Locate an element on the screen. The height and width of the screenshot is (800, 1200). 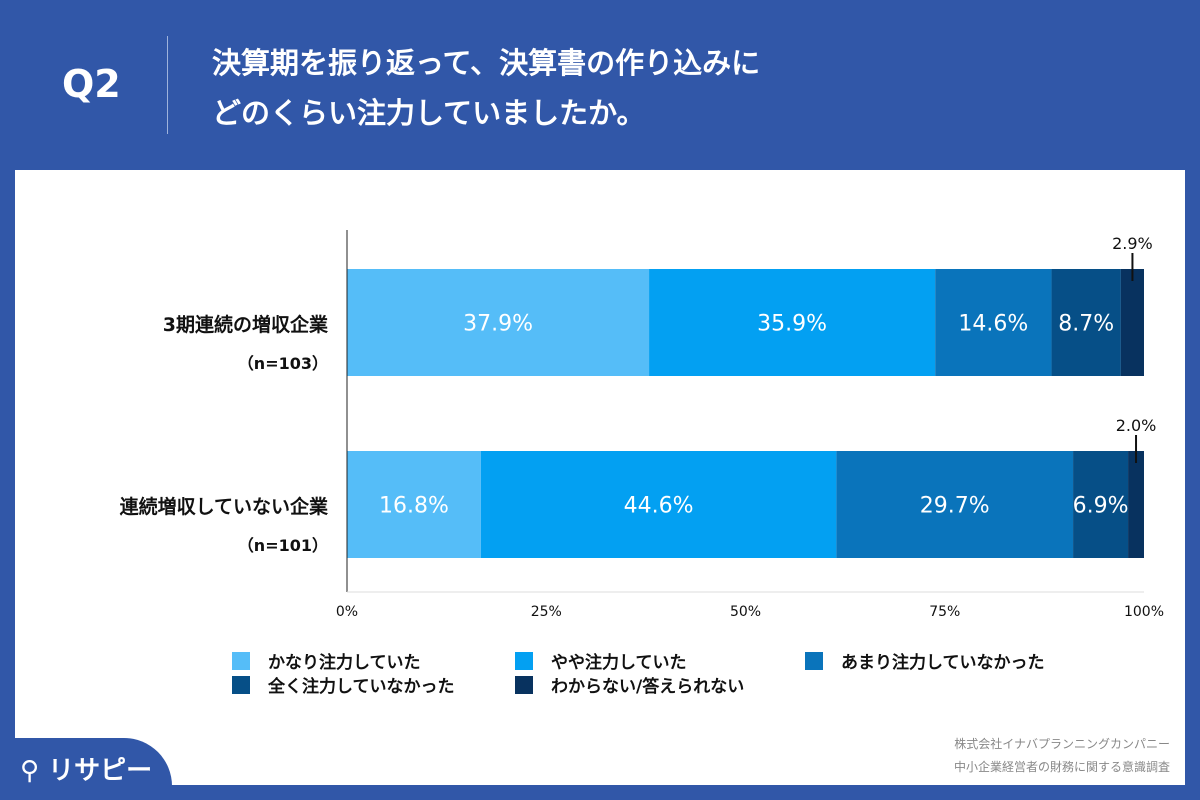
logo: ⚲ リサピー is located at coordinates (86, 769).